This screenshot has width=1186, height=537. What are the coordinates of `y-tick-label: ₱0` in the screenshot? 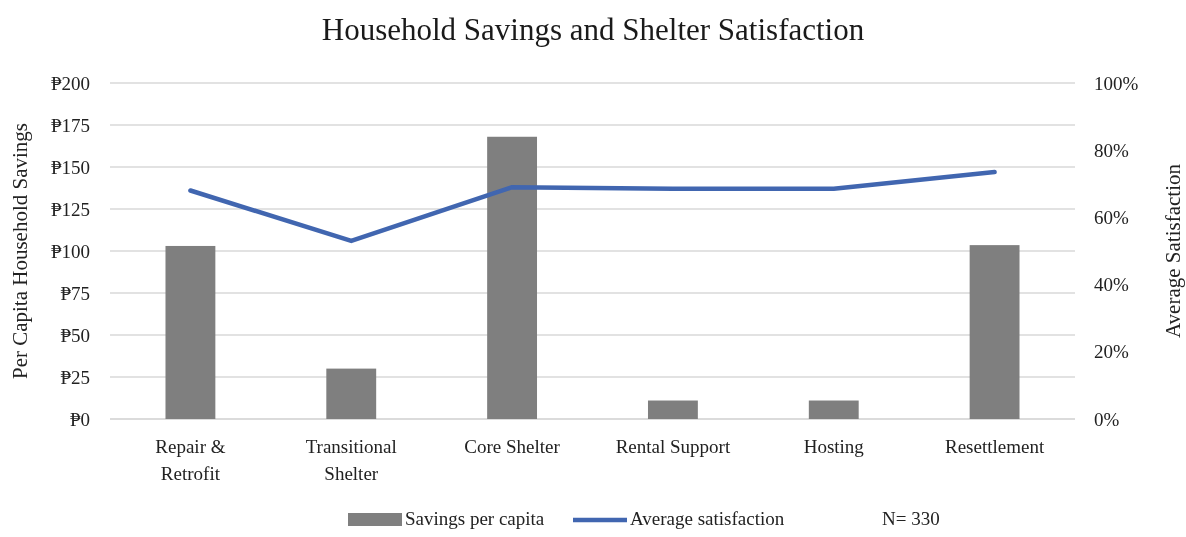 It's located at (79, 419).